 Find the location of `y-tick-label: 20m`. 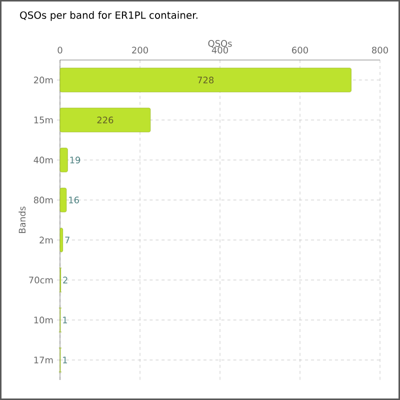

y-tick-label: 20m is located at coordinates (43, 80).